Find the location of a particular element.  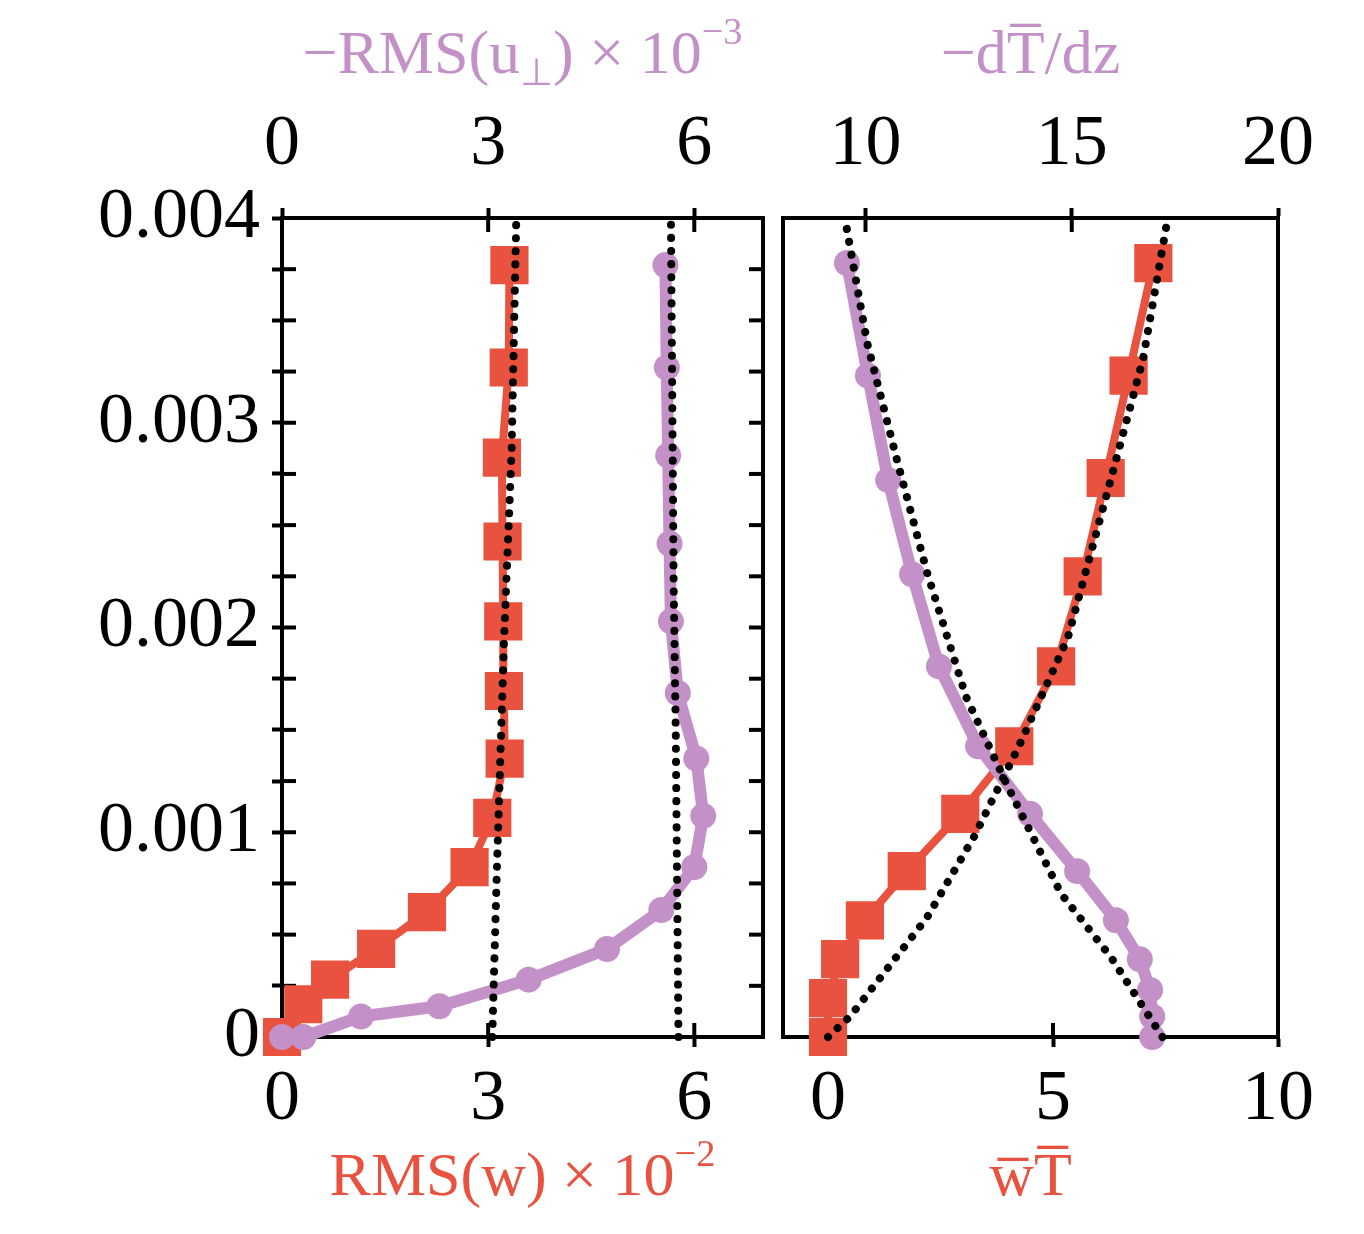

x2-axis-title: −RMS(u$_{⊥}$) × 10$^{−3}$ is located at coordinates (522, 51).